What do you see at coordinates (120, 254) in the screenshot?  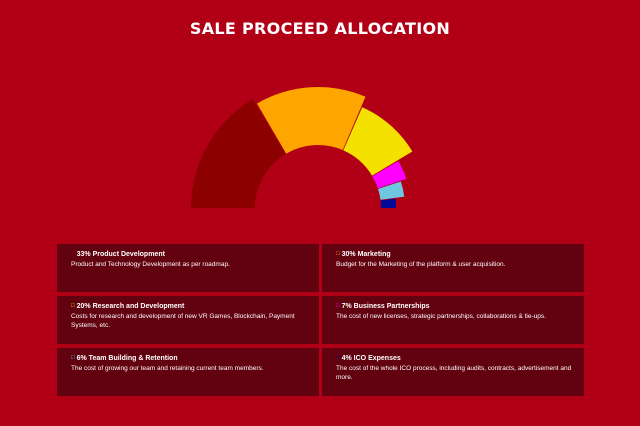 I see `card-title-text: 33% Product Development` at bounding box center [120, 254].